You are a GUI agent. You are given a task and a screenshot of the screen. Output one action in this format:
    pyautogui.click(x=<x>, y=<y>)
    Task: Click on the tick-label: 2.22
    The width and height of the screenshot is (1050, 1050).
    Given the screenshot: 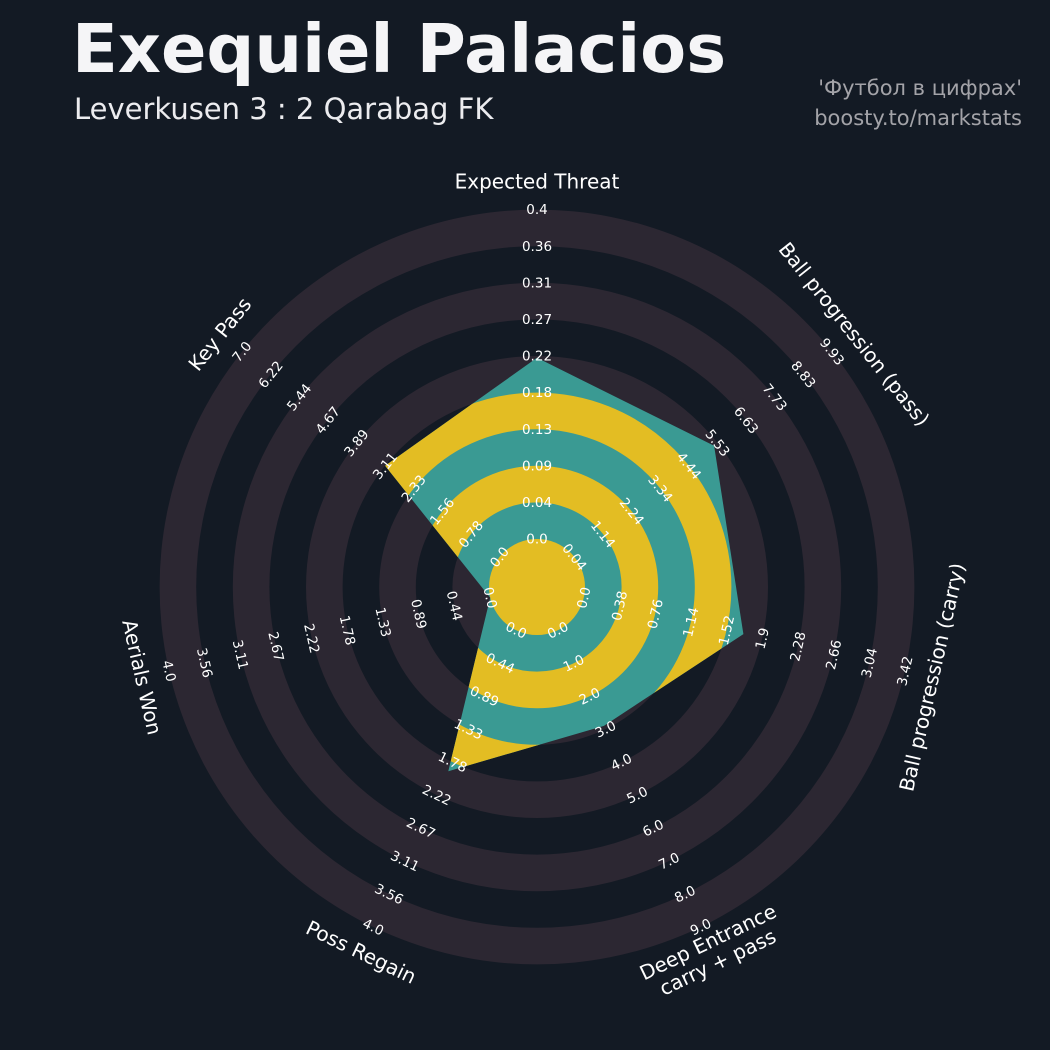 What is the action you would take?
    pyautogui.click(x=311, y=638)
    